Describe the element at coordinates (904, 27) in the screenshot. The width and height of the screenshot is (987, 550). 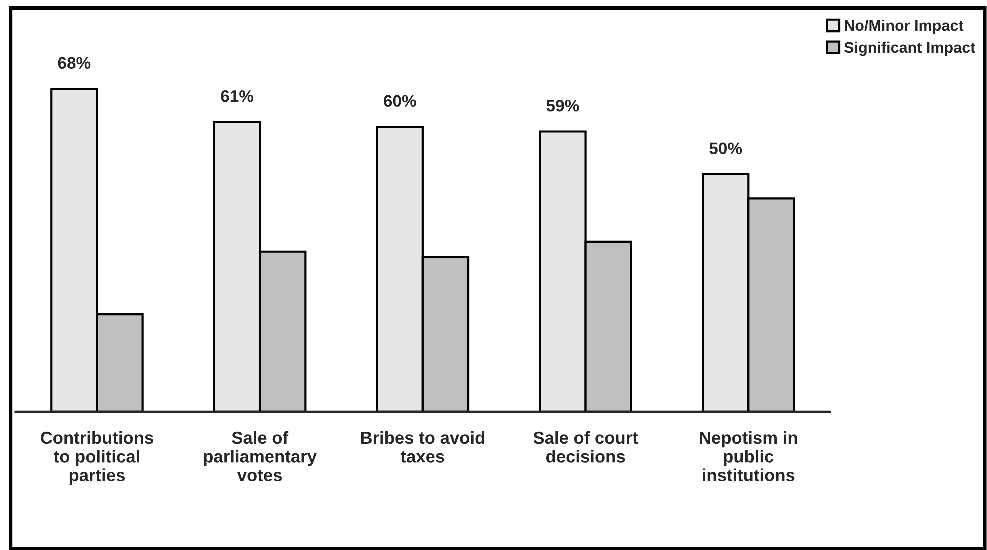
I see `legend-label: No/Minor Impact` at that location.